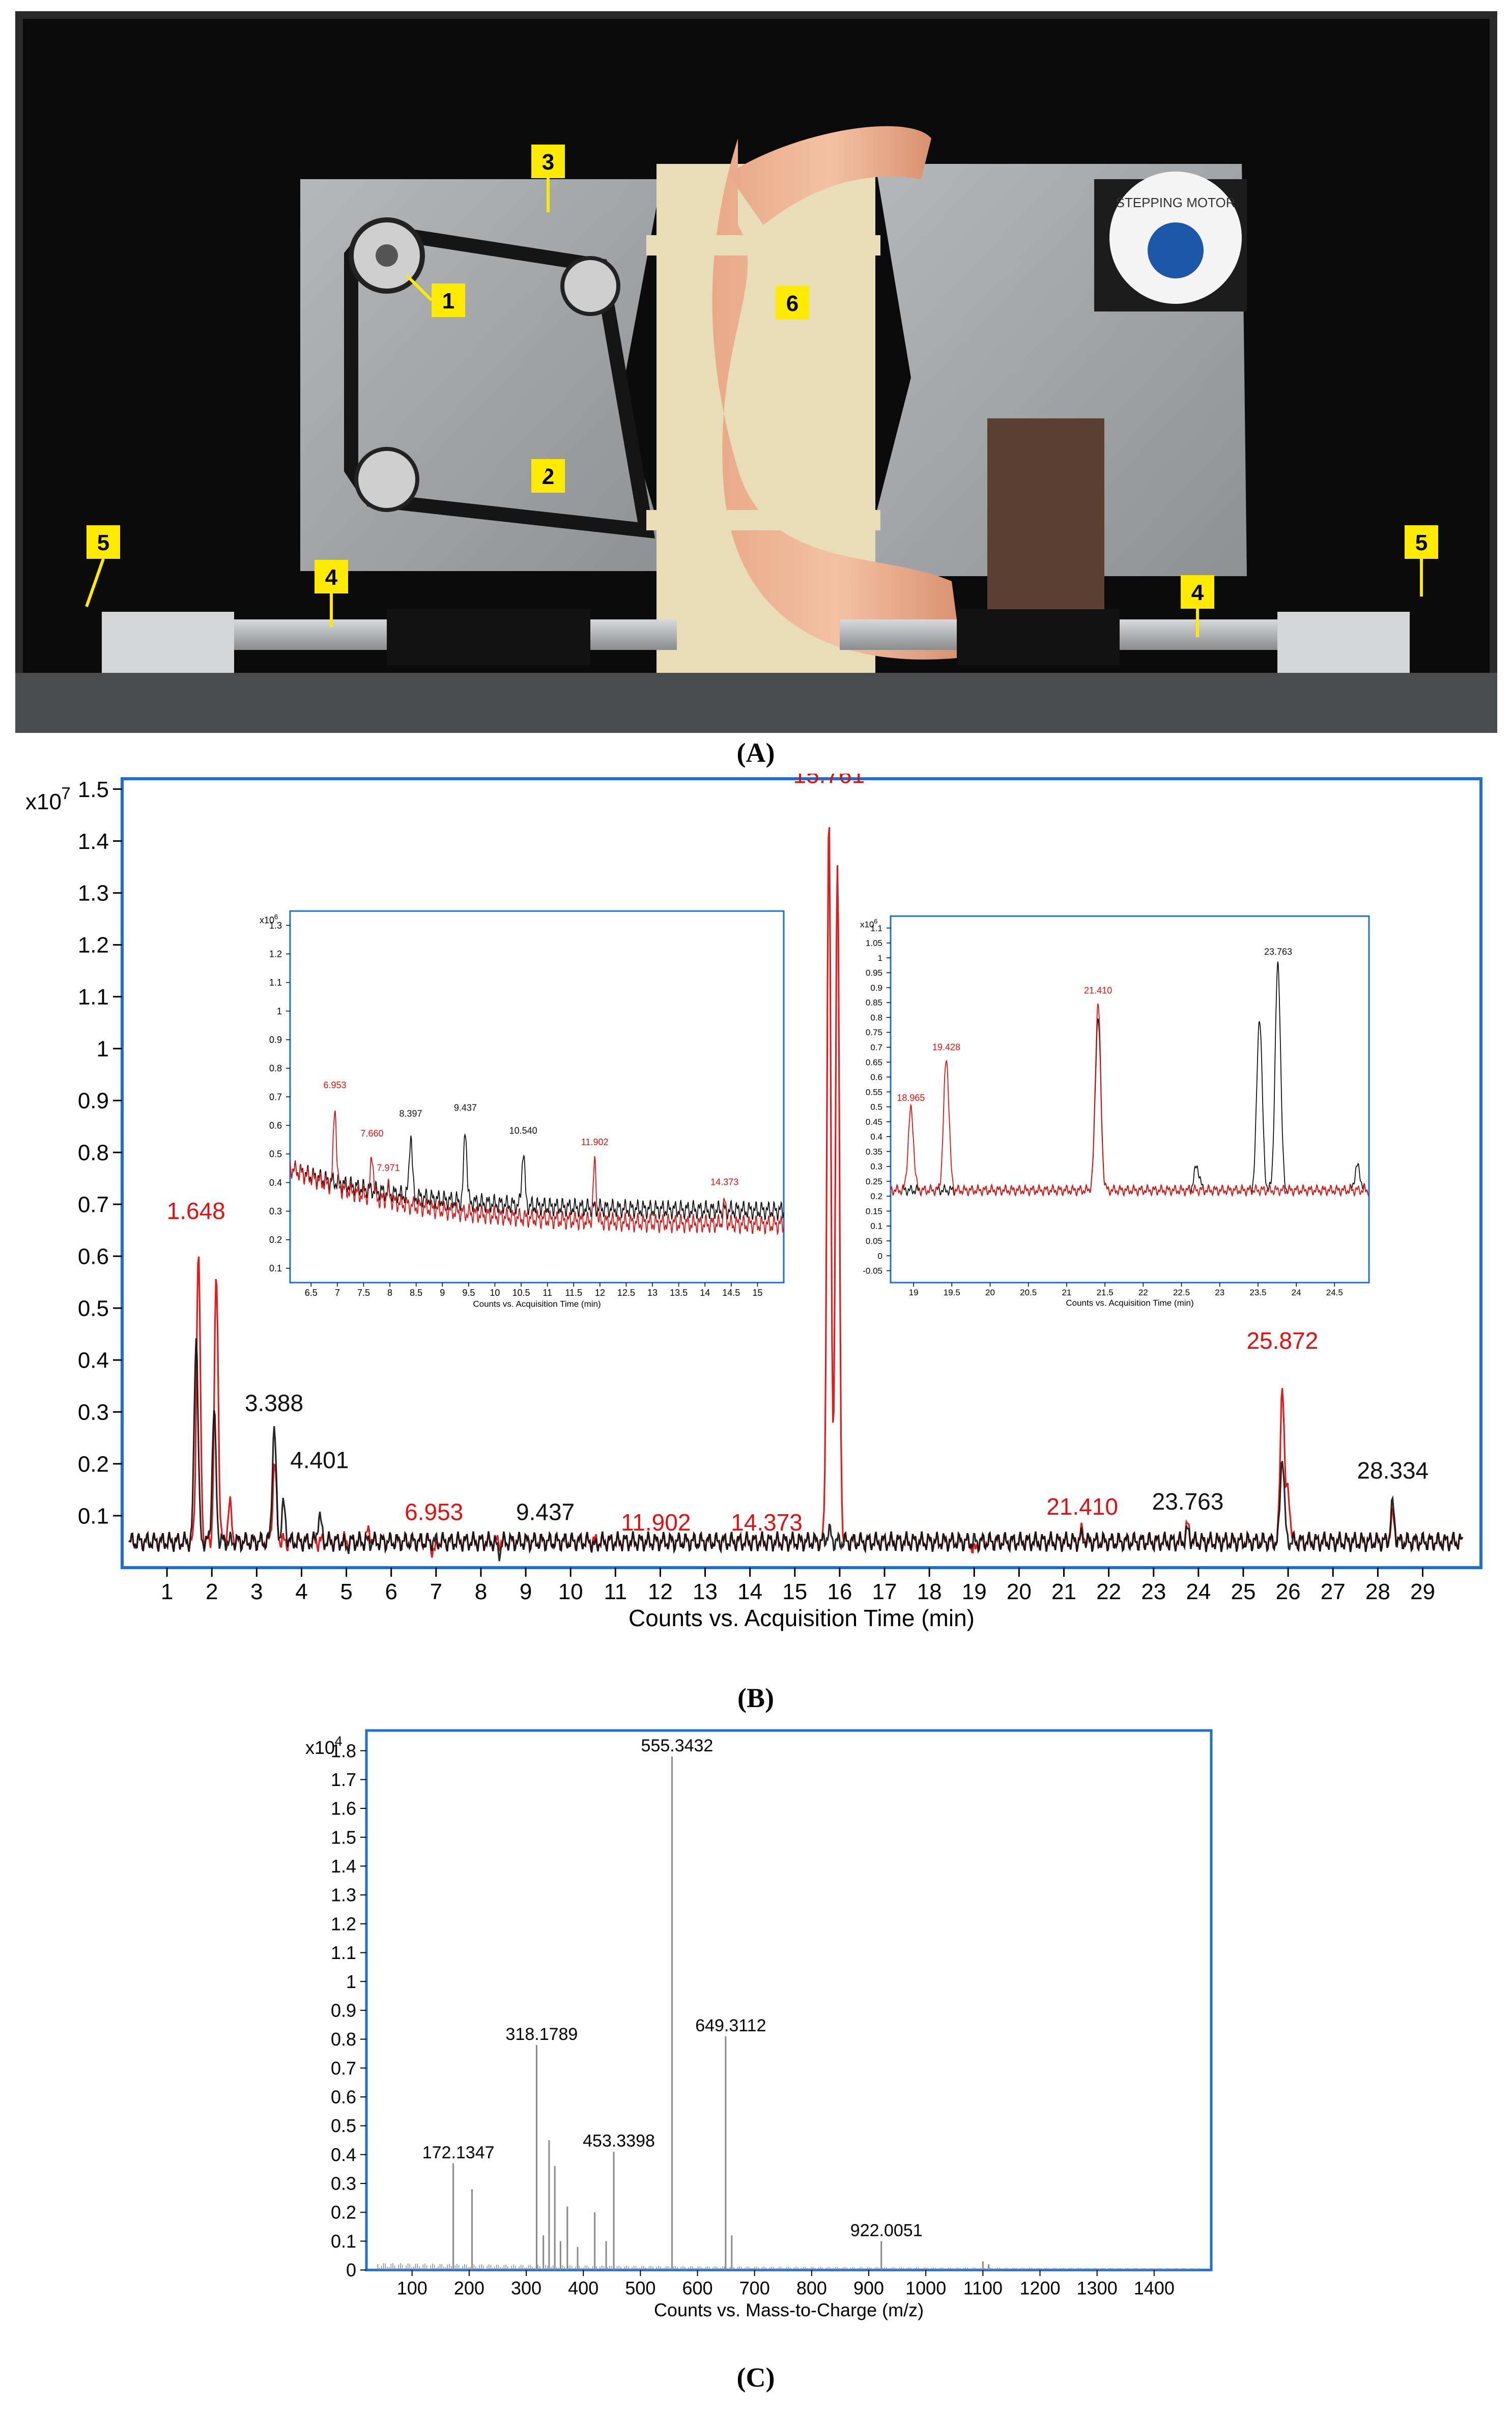 The image size is (1512, 2412). What do you see at coordinates (874, 1062) in the screenshot?
I see `inset2-y-tick-label: 0.65` at bounding box center [874, 1062].